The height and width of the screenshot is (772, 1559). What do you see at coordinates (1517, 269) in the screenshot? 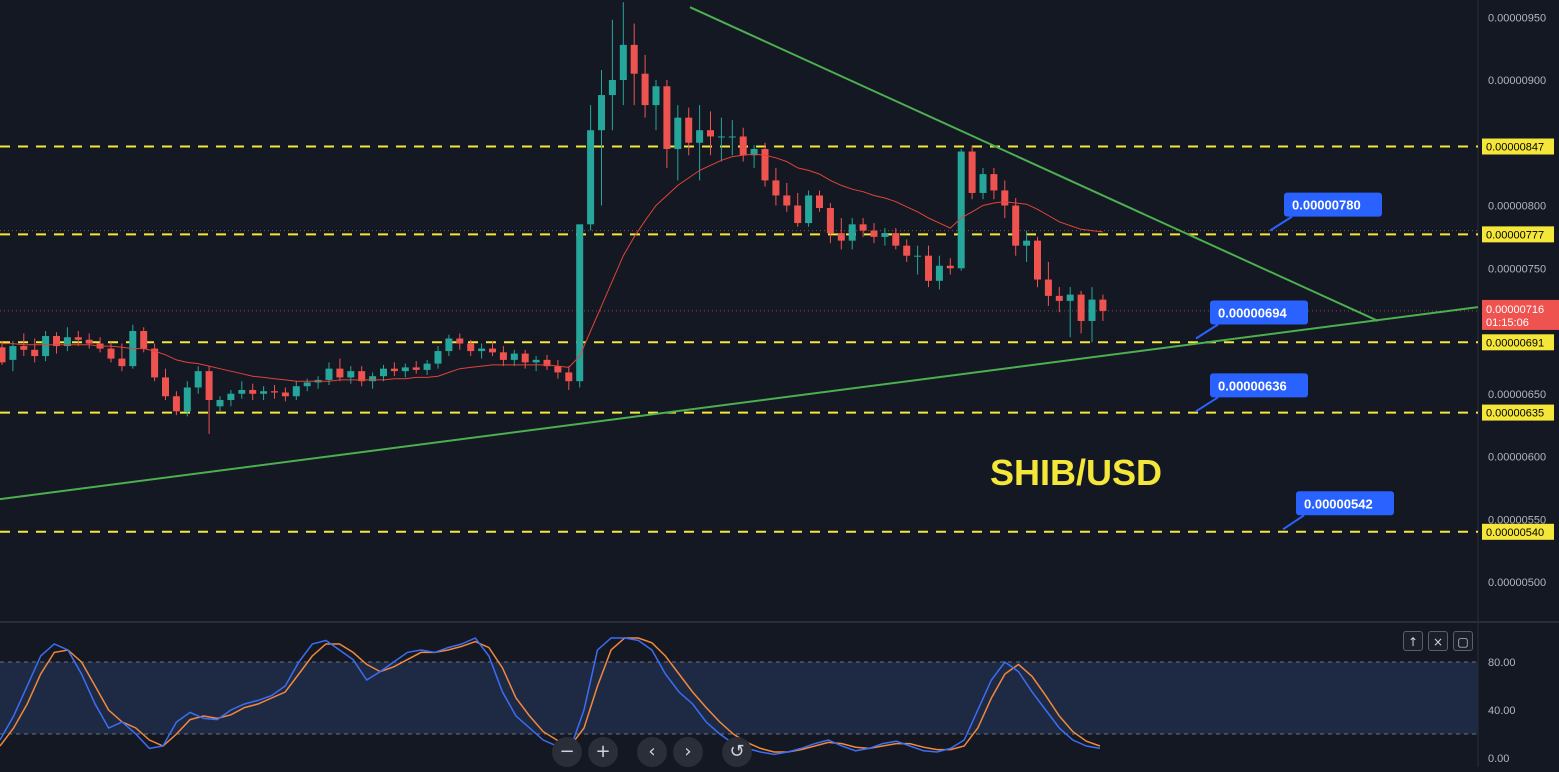
I see `price-tick-label: 0.00000750` at bounding box center [1517, 269].